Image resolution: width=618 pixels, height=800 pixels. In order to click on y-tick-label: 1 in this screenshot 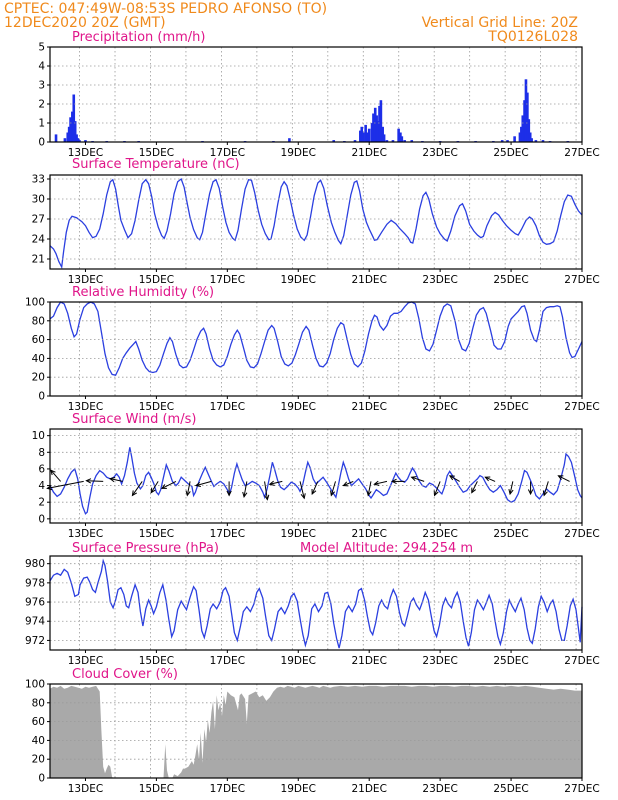, I will do `click(41, 124)`.